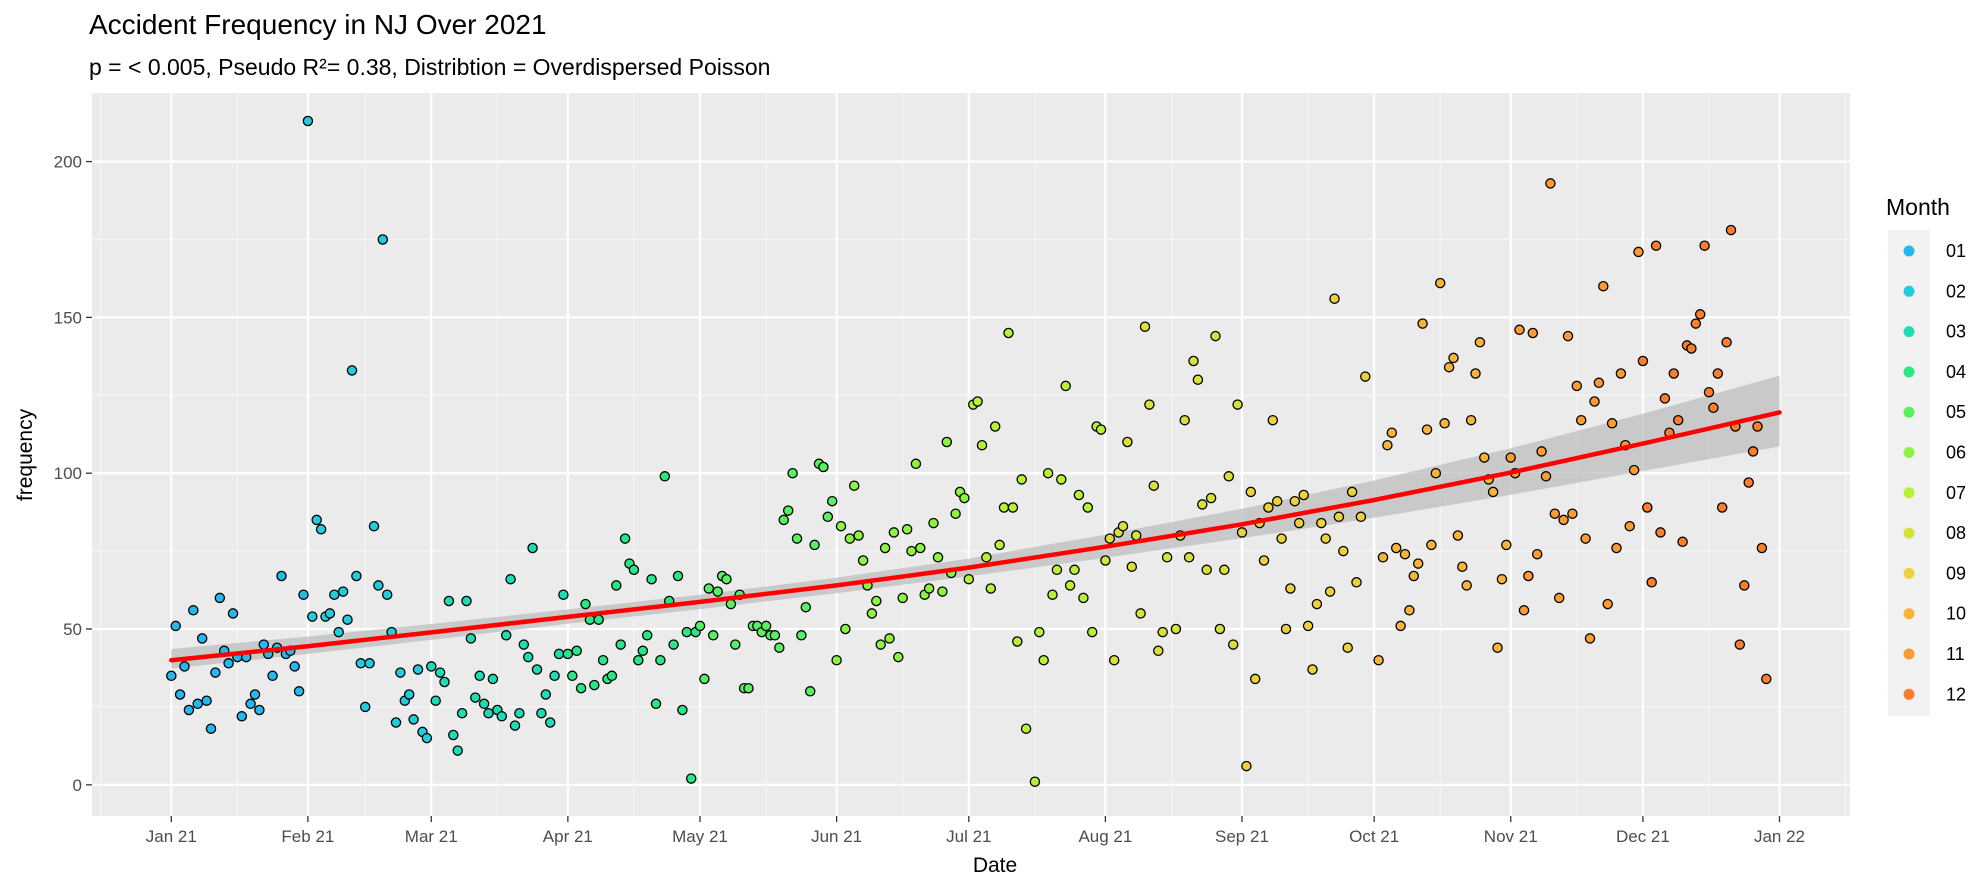 This screenshot has height=890, width=1984. I want to click on legend-label-05: 05, so click(1956, 412).